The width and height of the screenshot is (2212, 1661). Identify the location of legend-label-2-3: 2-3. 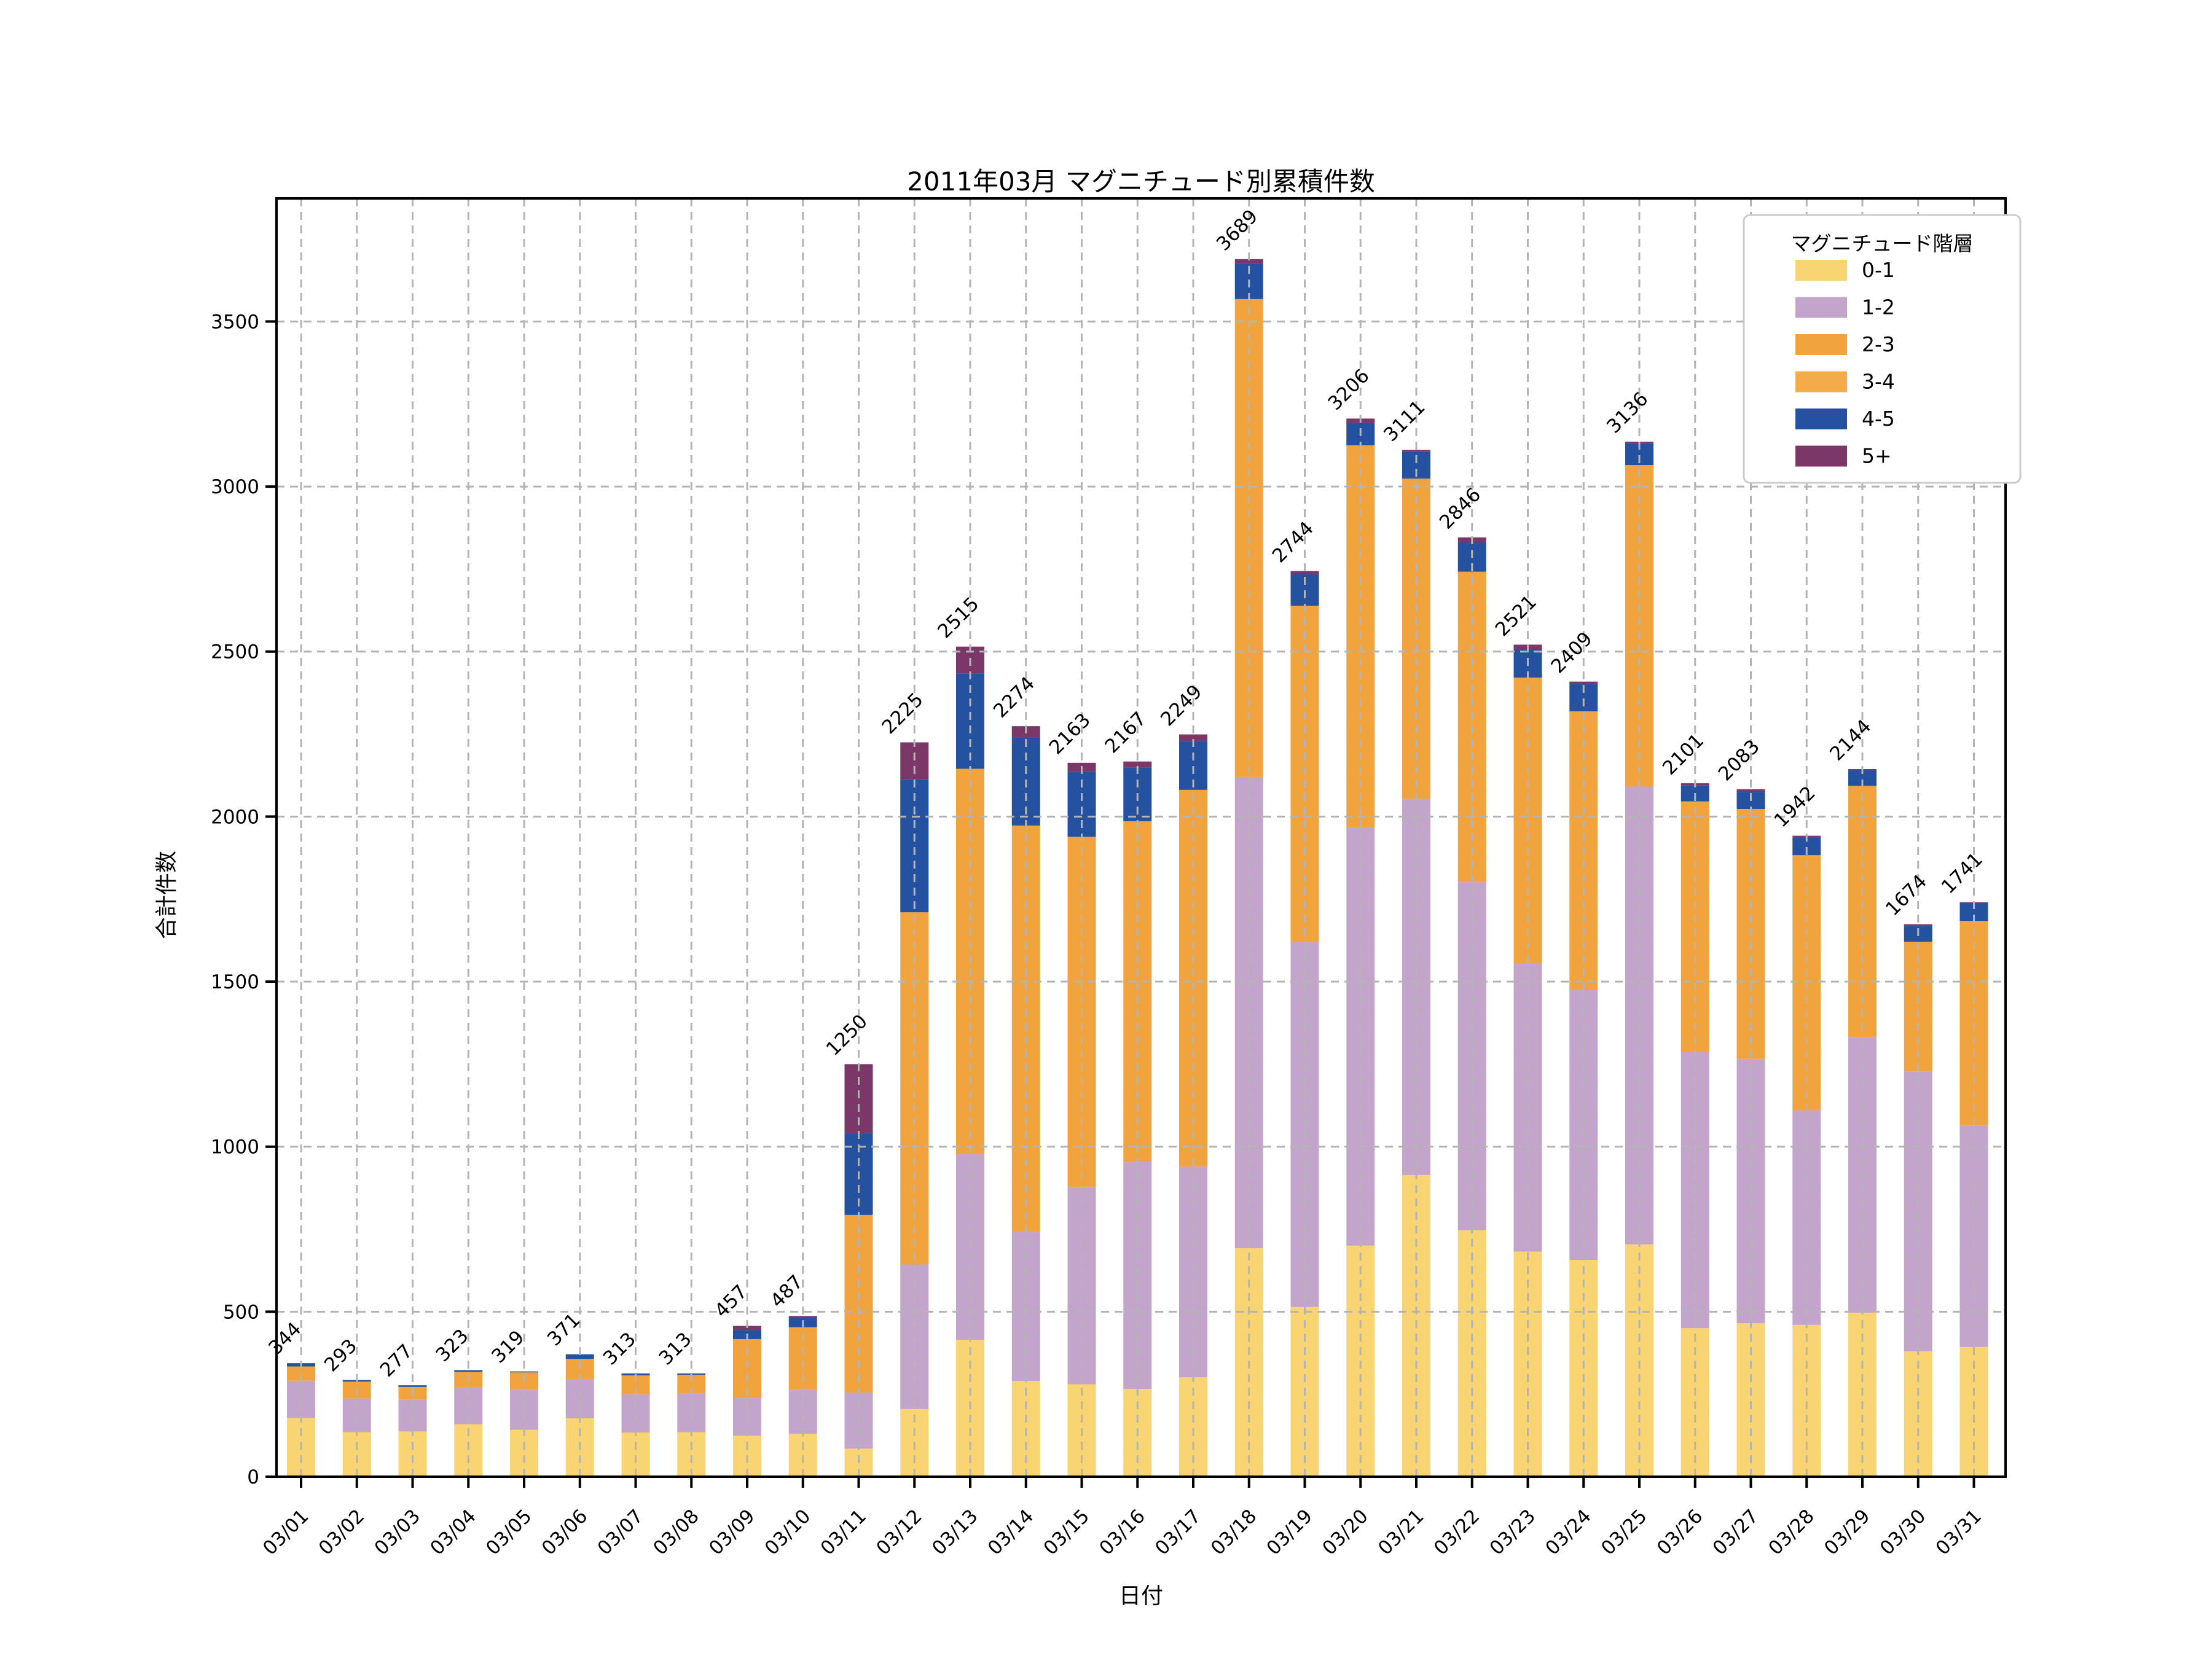
(1878, 344).